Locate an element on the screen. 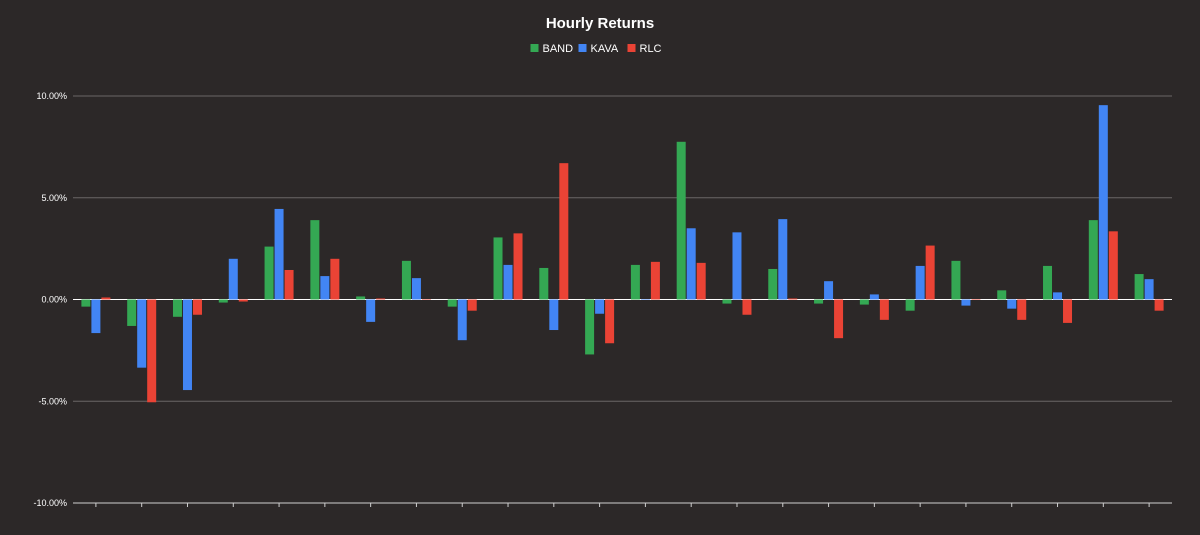 The height and width of the screenshot is (535, 1200). legend: BAND KAVA RLC is located at coordinates (596, 49).